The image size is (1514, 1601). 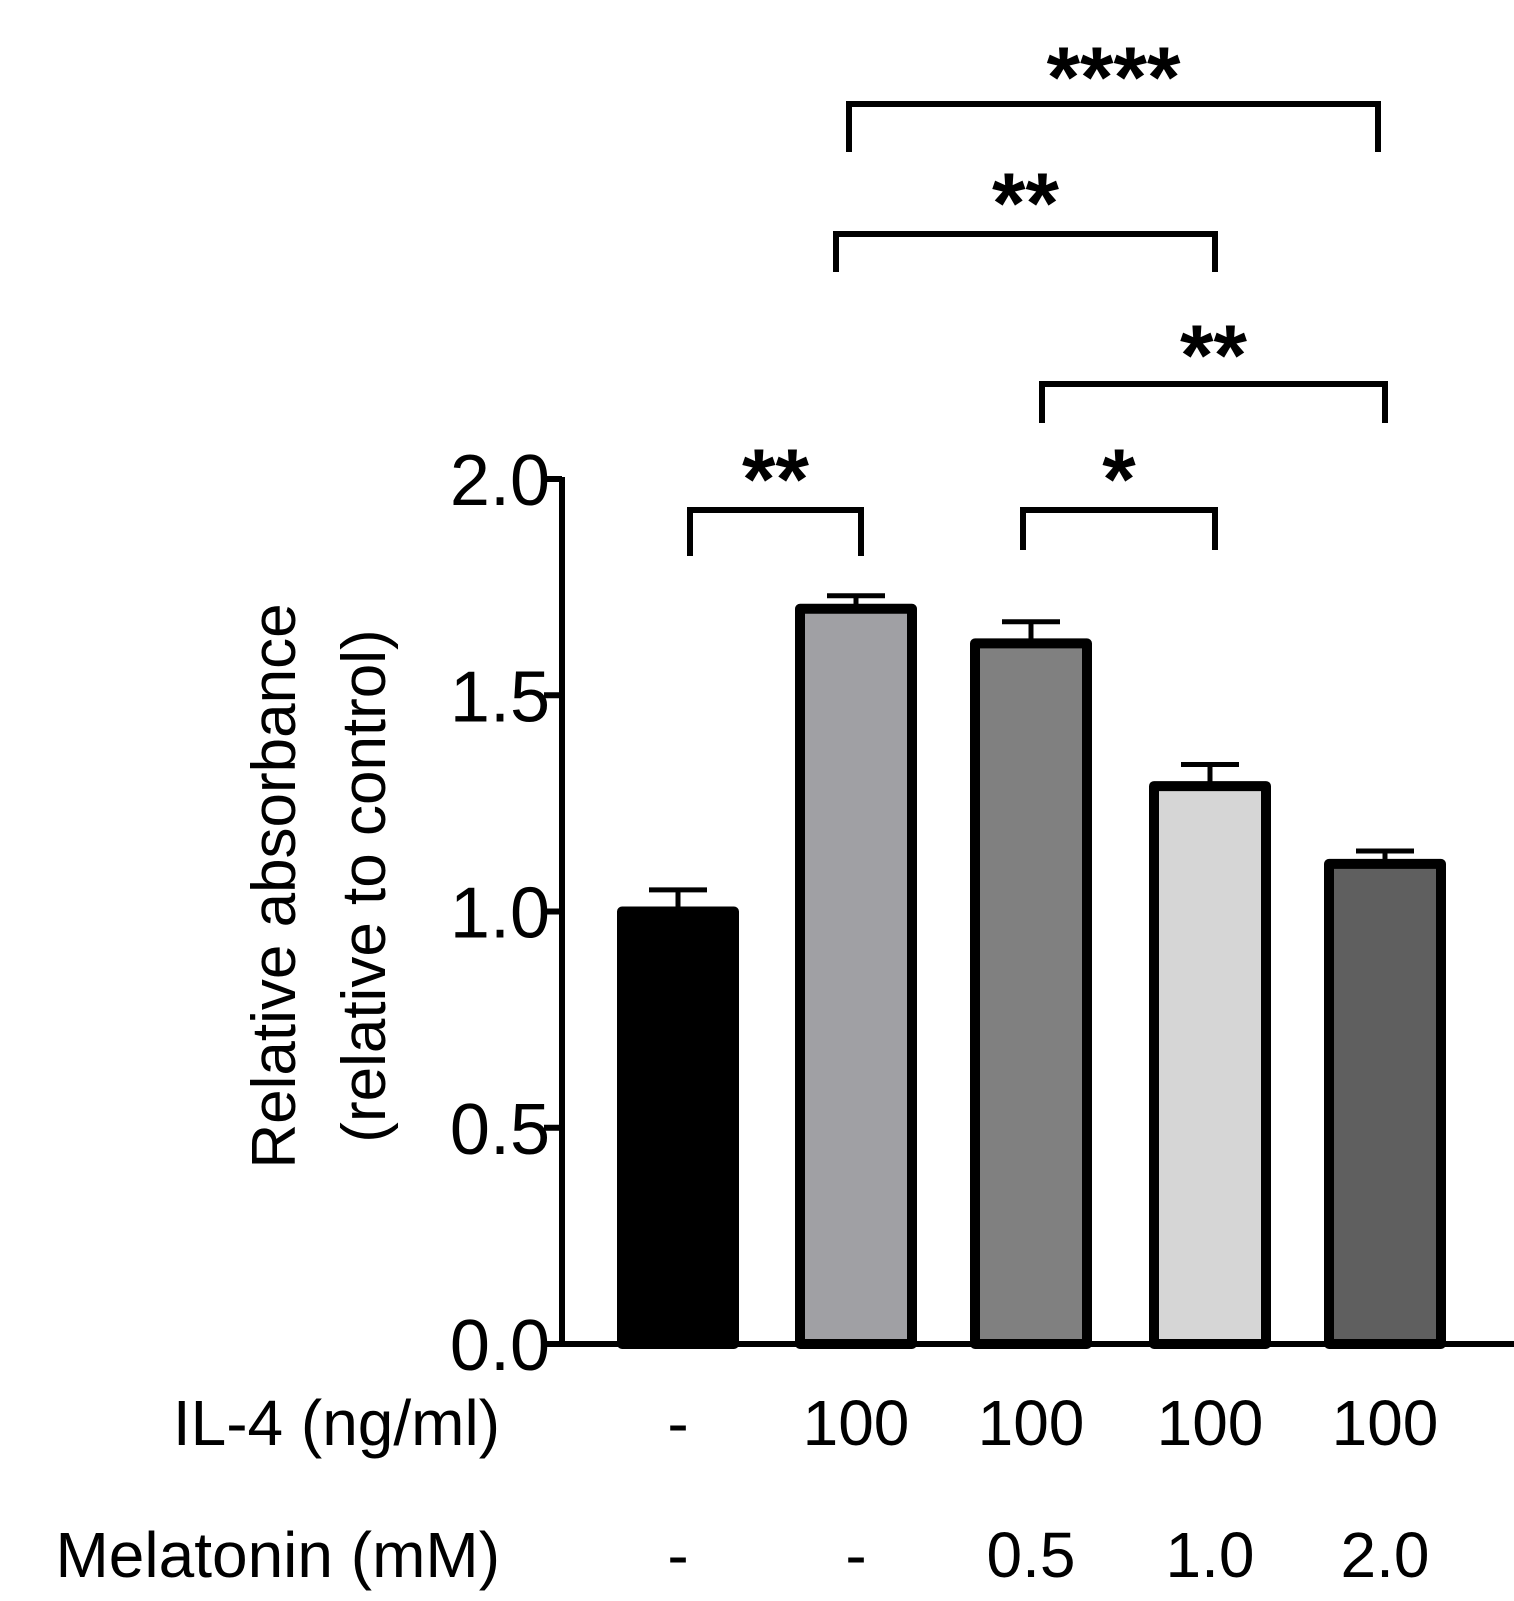 What do you see at coordinates (336, 1423) in the screenshot?
I see `il4-condition-label: IL-4 (ng/ml)` at bounding box center [336, 1423].